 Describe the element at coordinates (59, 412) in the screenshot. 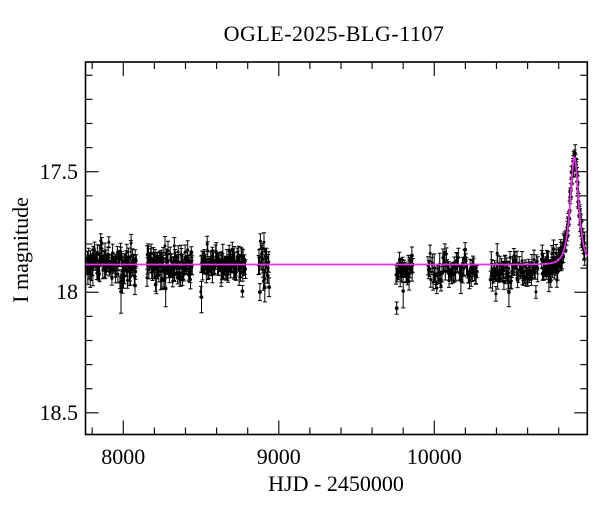

I see `y-tick-label: 18.5` at that location.